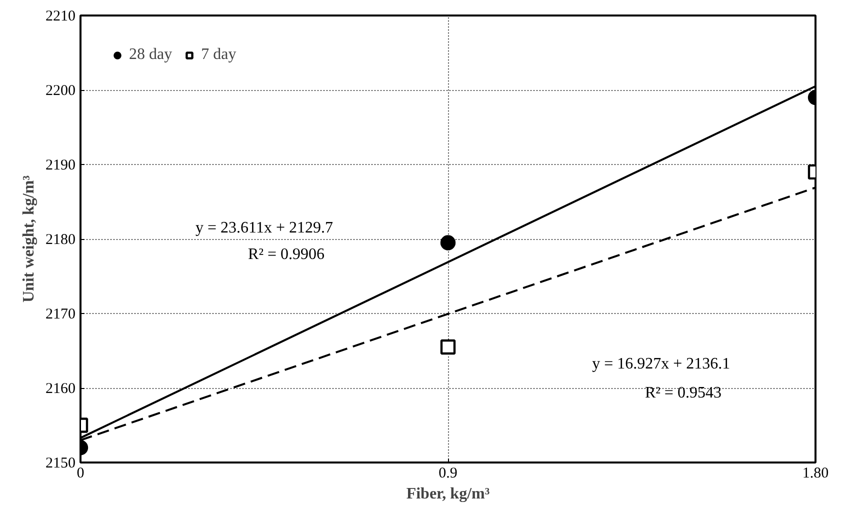 The height and width of the screenshot is (510, 847). What do you see at coordinates (61, 464) in the screenshot?
I see `y-tick-label: 2150` at bounding box center [61, 464].